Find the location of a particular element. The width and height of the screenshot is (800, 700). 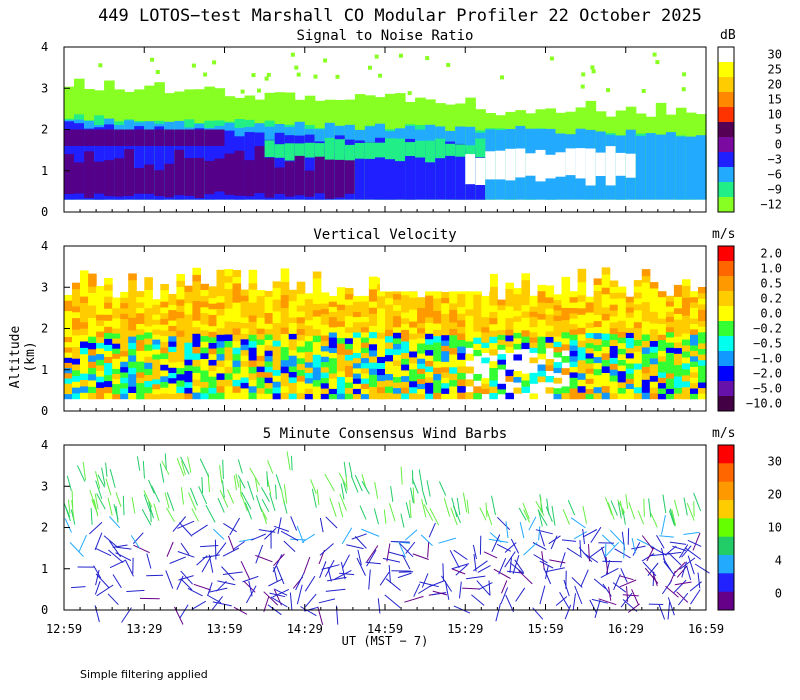

panel-2-colorbar-label: 4 is located at coordinates (778, 561).